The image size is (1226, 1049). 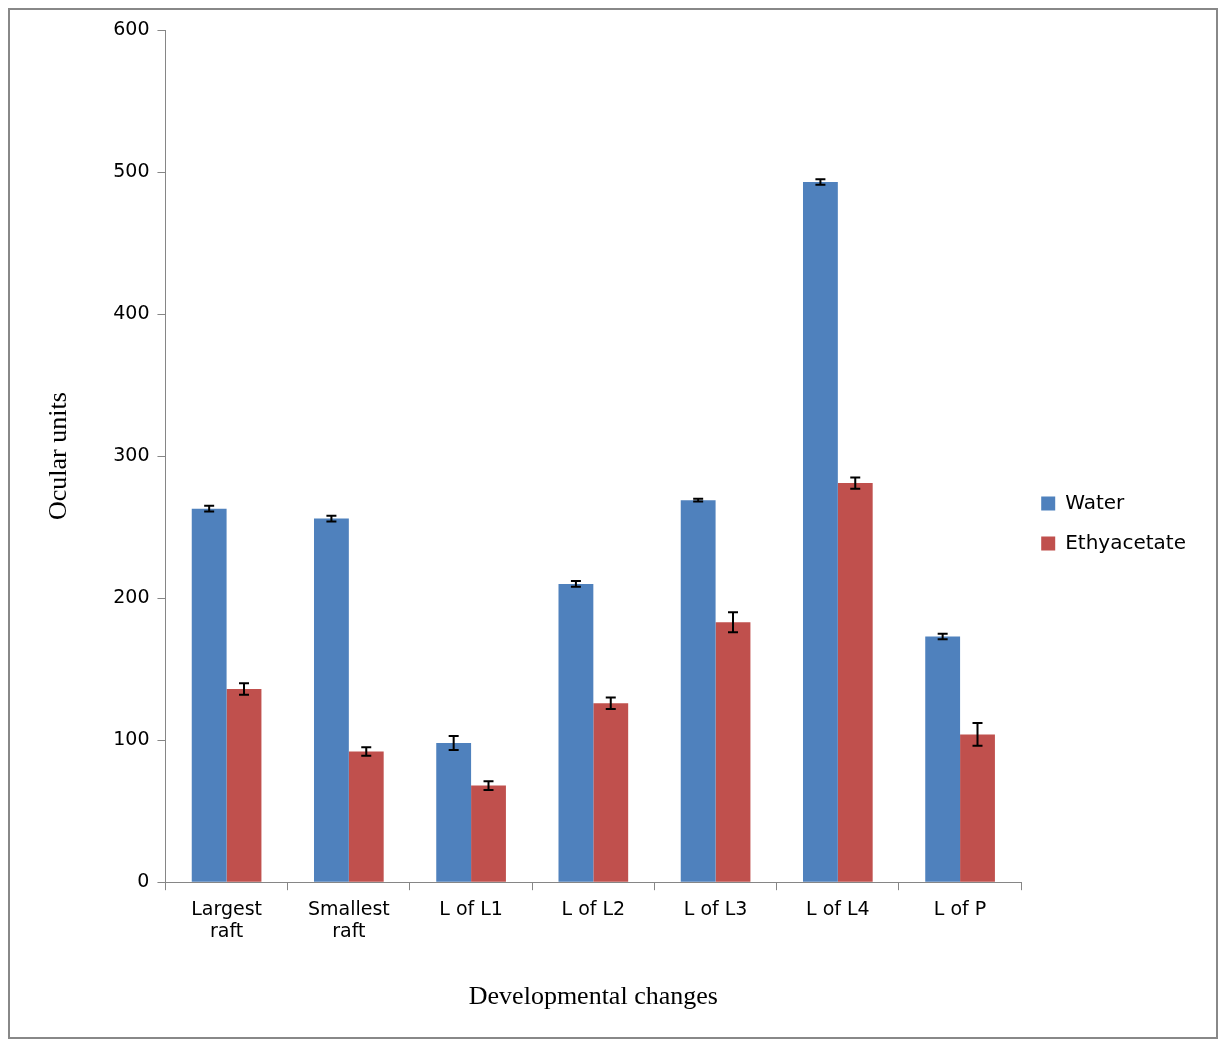 I want to click on x-tick-label: L of L3, so click(x=715, y=907).